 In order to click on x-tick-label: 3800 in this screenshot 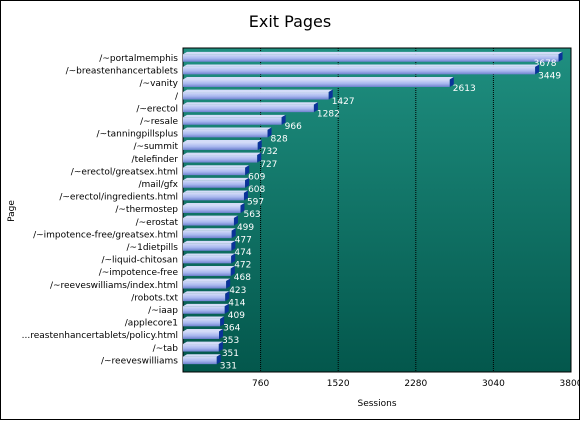, I will do `click(569, 384)`.